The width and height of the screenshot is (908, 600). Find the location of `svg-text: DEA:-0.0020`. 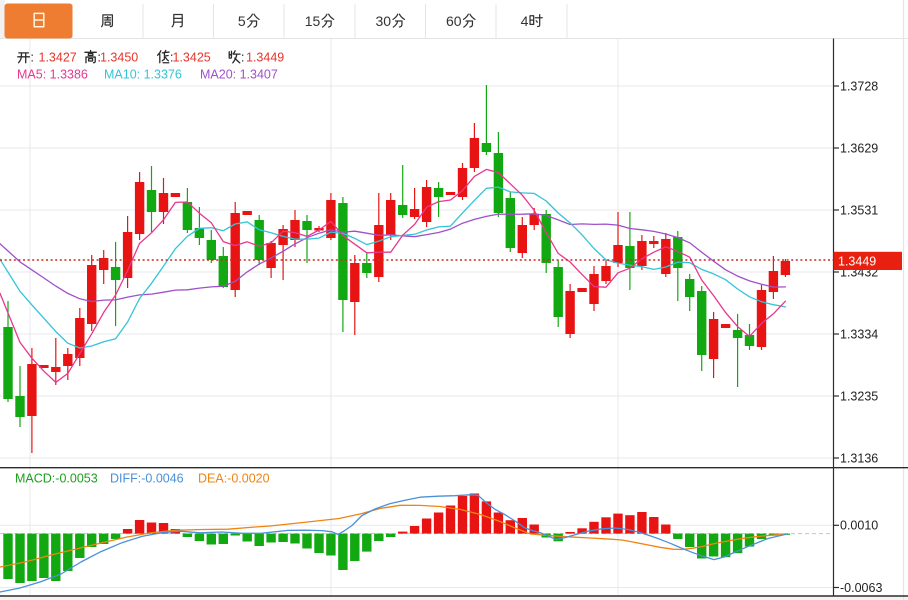

svg-text: DEA:-0.0020 is located at coordinates (234, 479).